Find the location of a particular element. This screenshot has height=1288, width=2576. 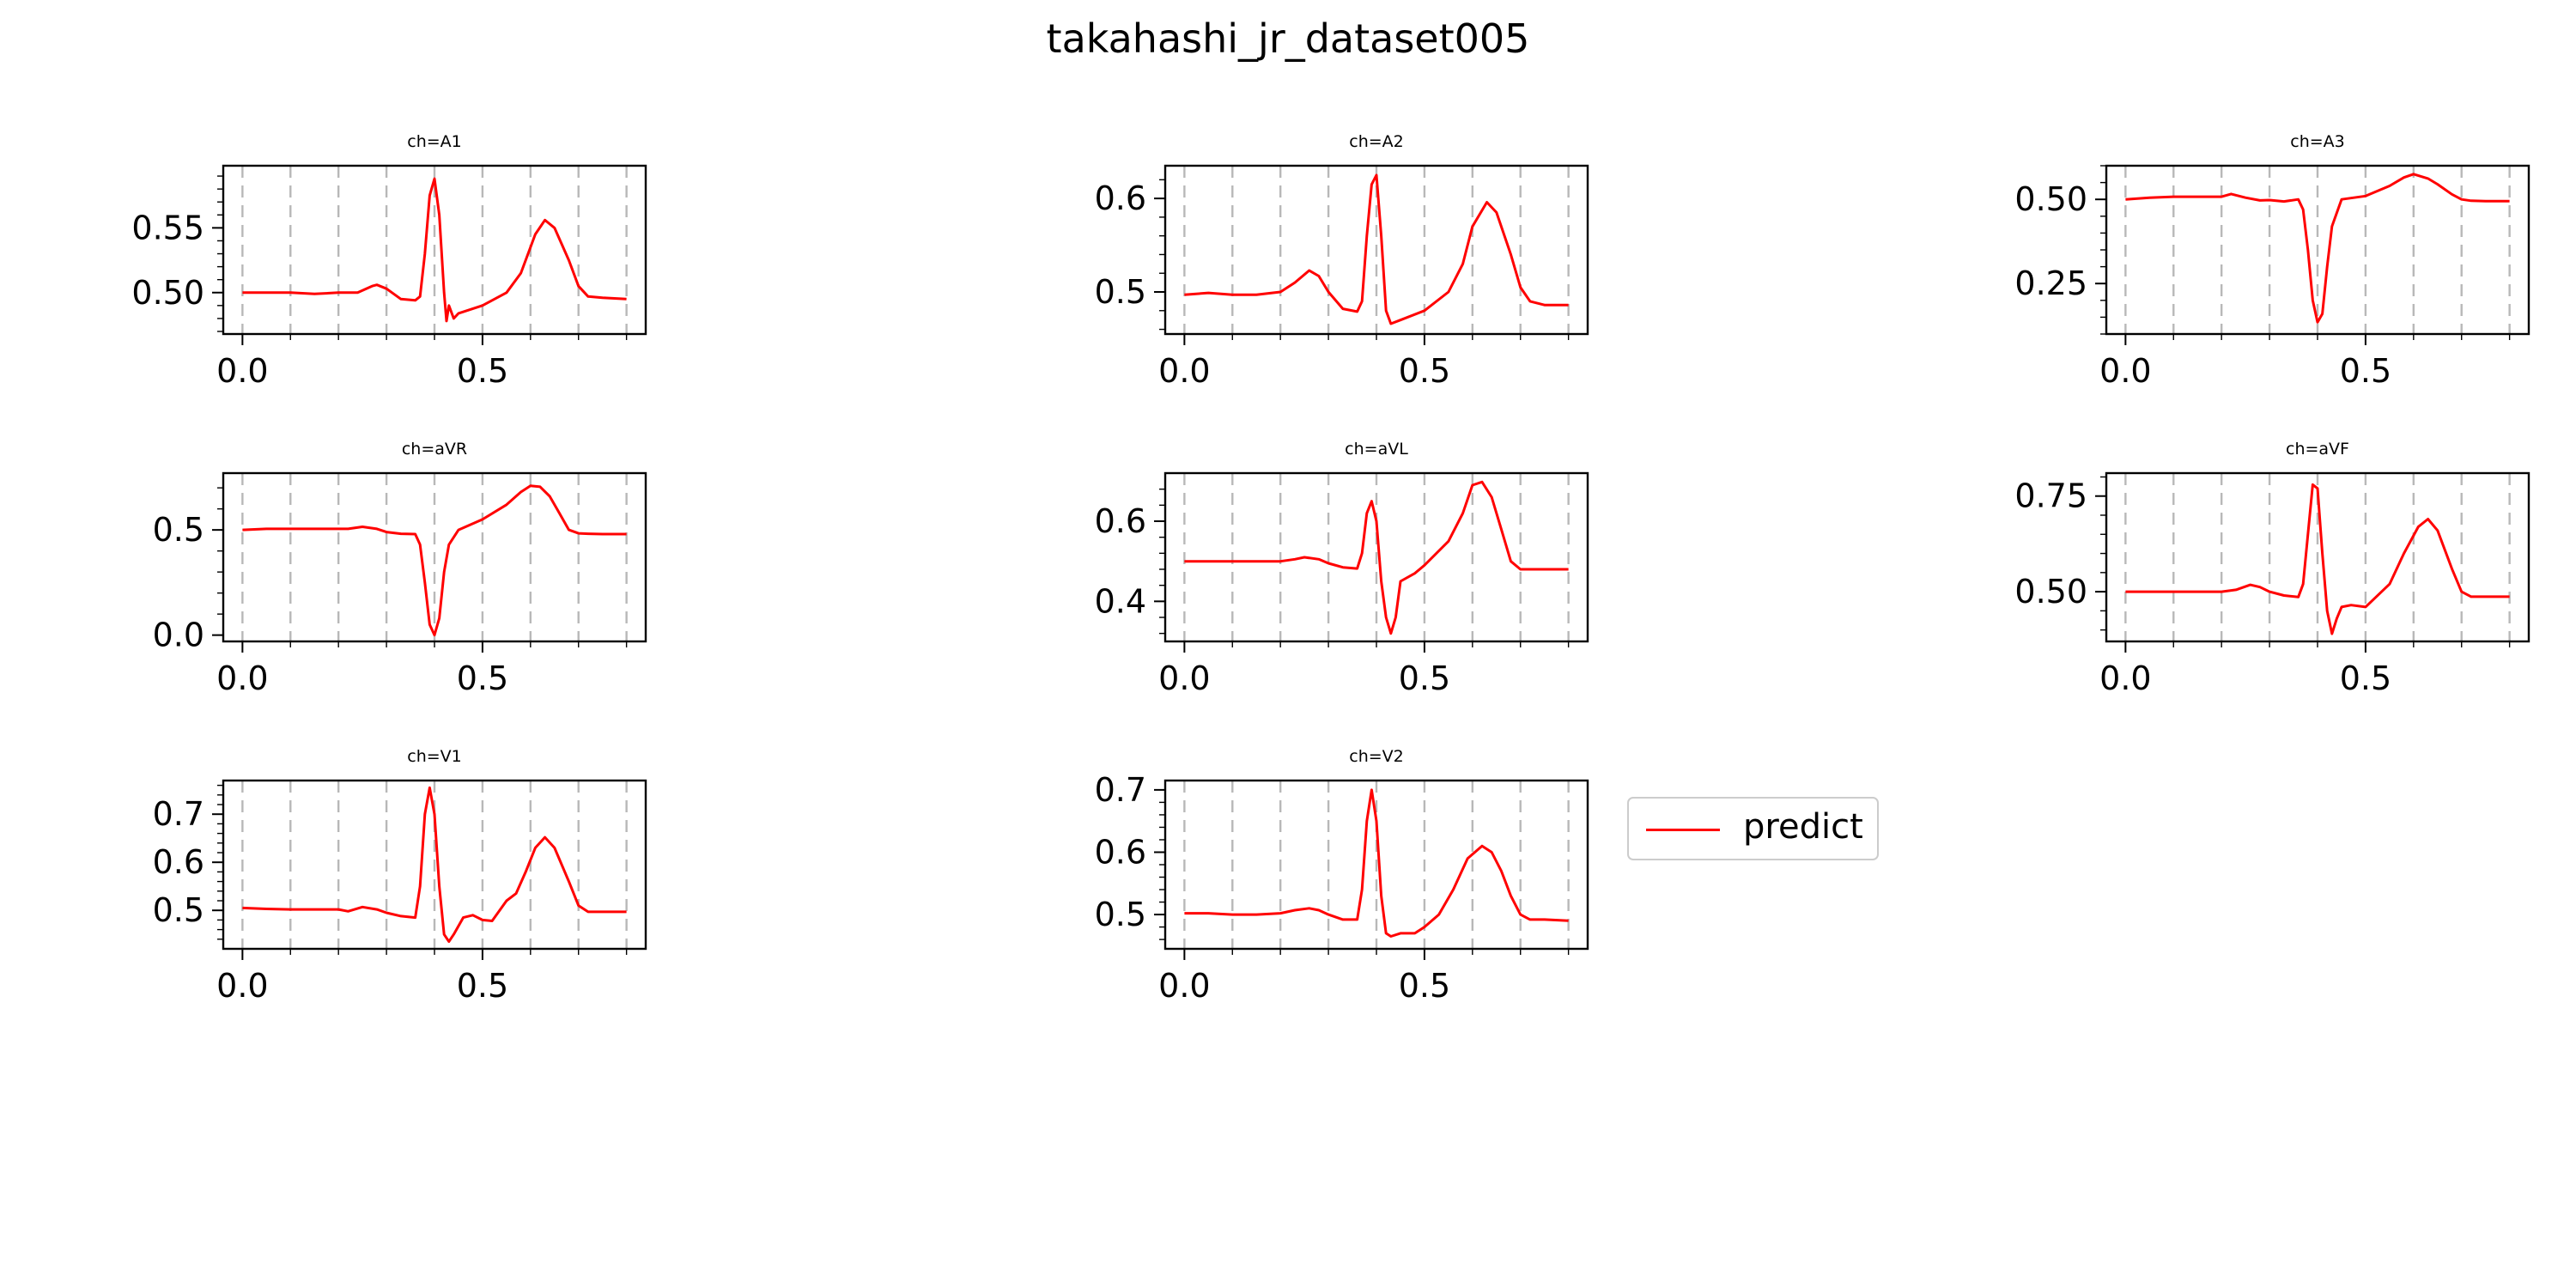

y-tick-label: 0.4 is located at coordinates (1120, 601).